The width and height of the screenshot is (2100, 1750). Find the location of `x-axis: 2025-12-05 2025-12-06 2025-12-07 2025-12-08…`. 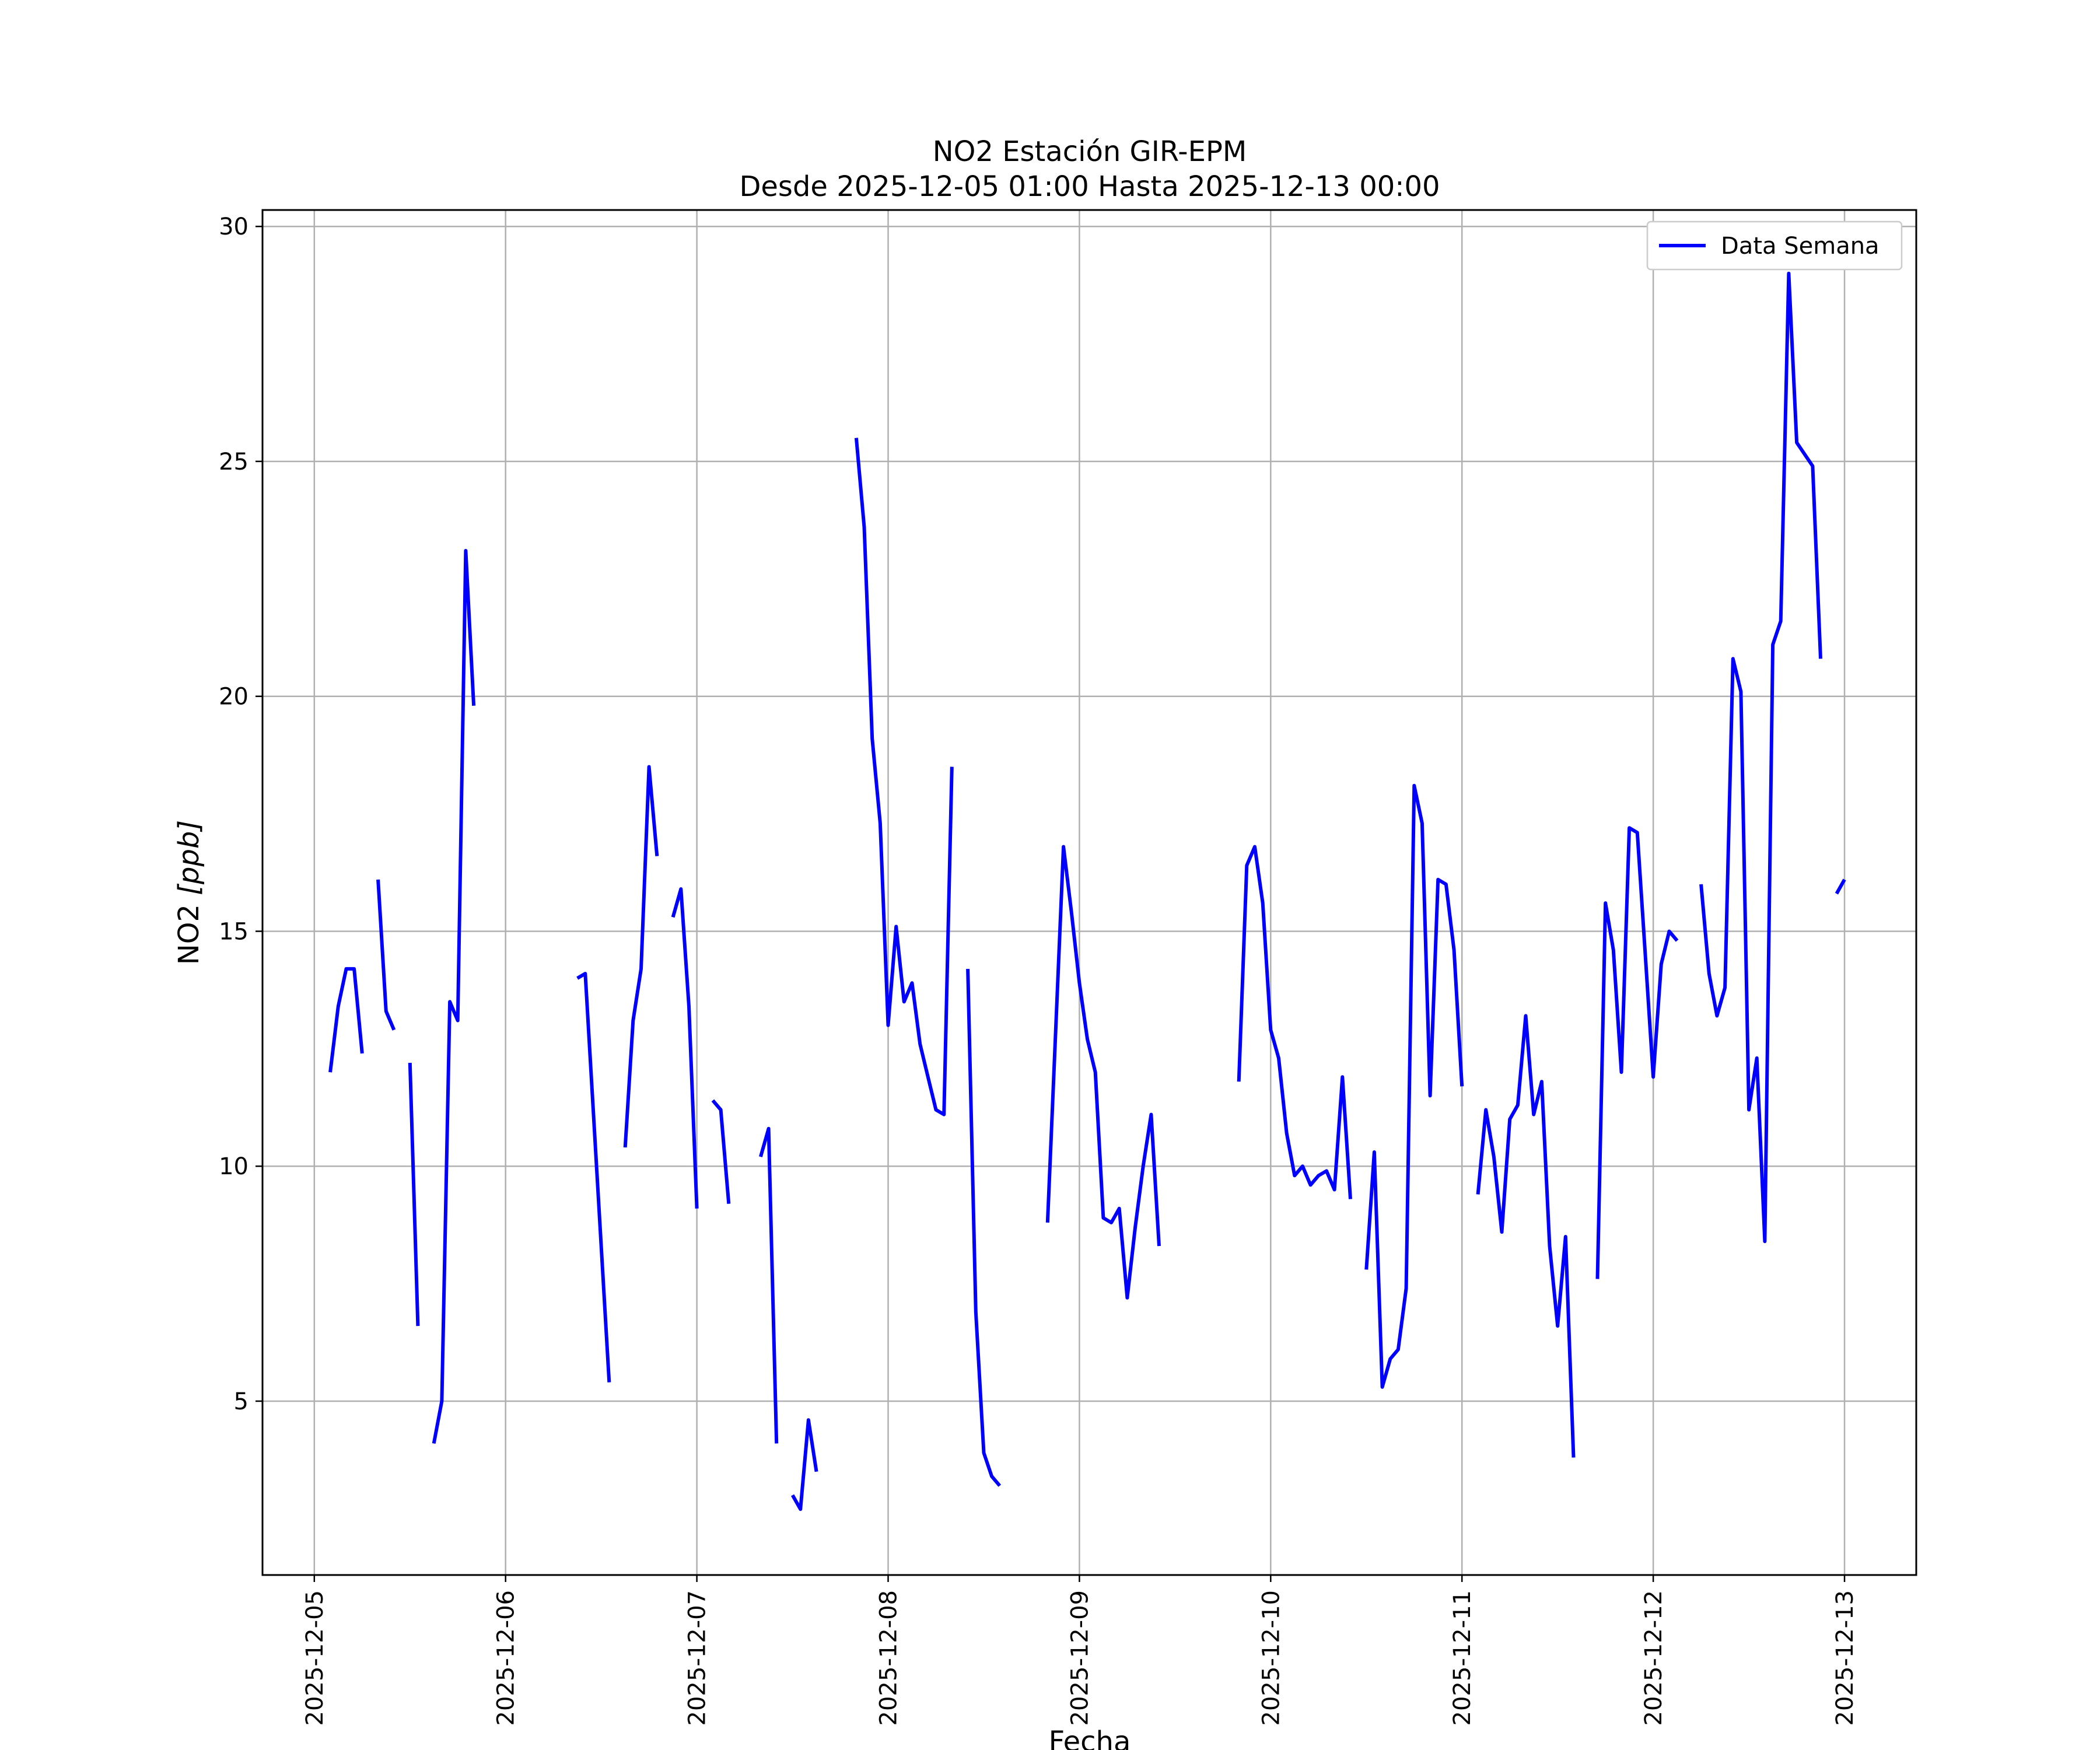

x-axis: 2025-12-05 2025-12-06 2025-12-07 2025-12-08… is located at coordinates (1080, 1650).